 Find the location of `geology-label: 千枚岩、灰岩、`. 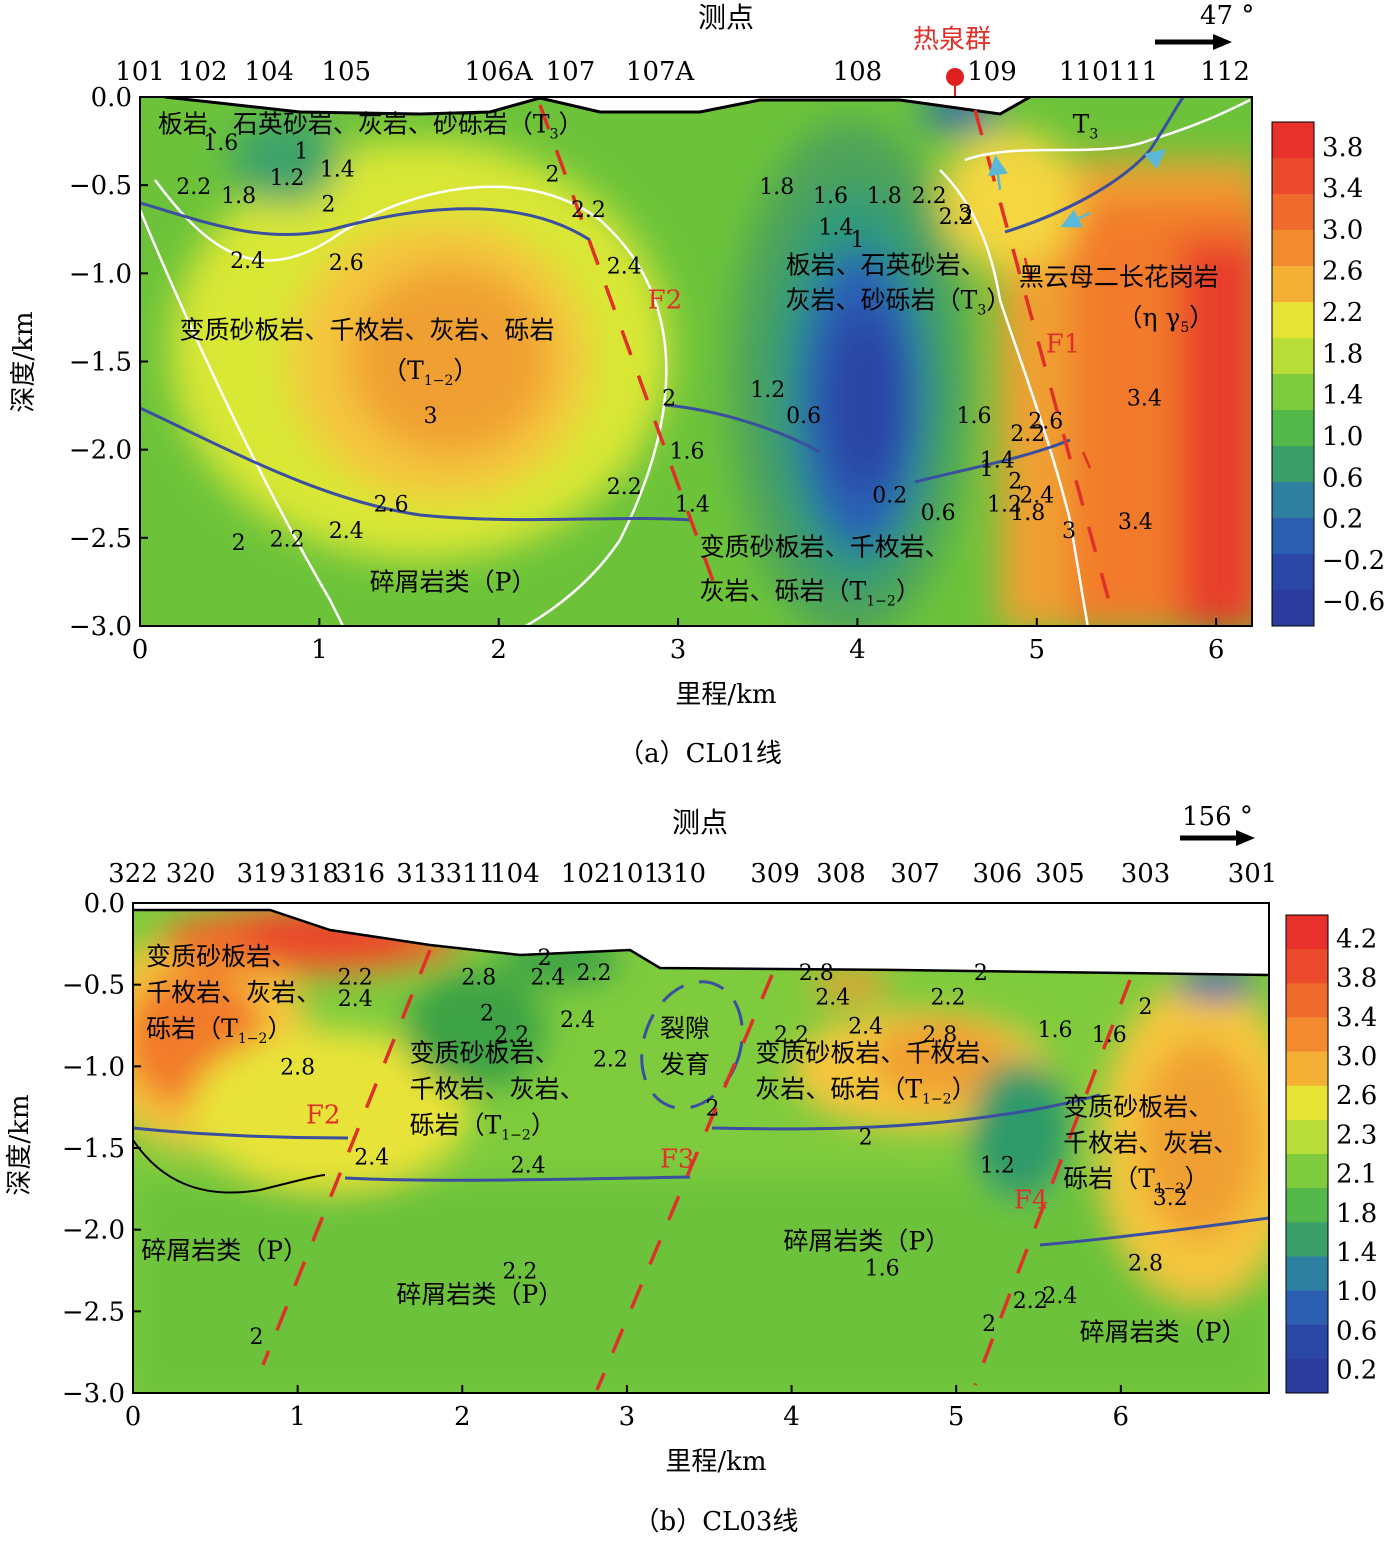

geology-label: 千枚岩、灰岩、 is located at coordinates (497, 1088).